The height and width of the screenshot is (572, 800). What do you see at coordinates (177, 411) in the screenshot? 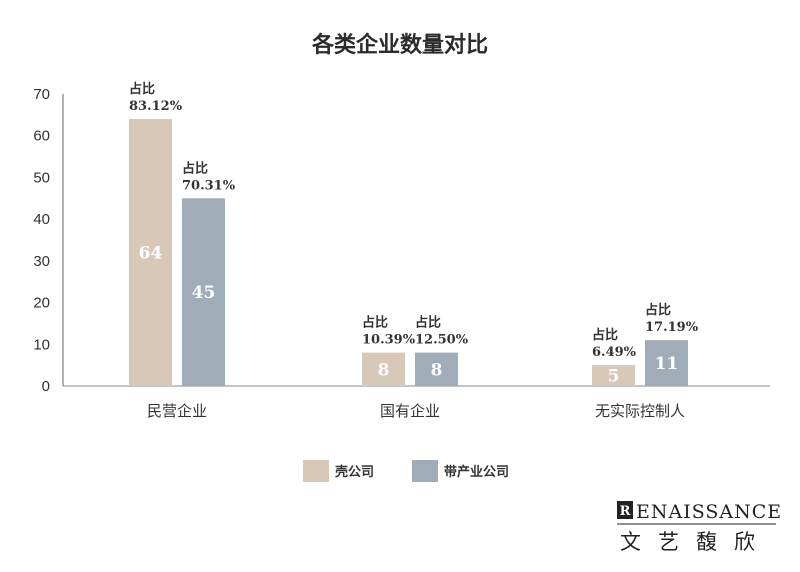
I see `x-category-label: 民营企业` at bounding box center [177, 411].